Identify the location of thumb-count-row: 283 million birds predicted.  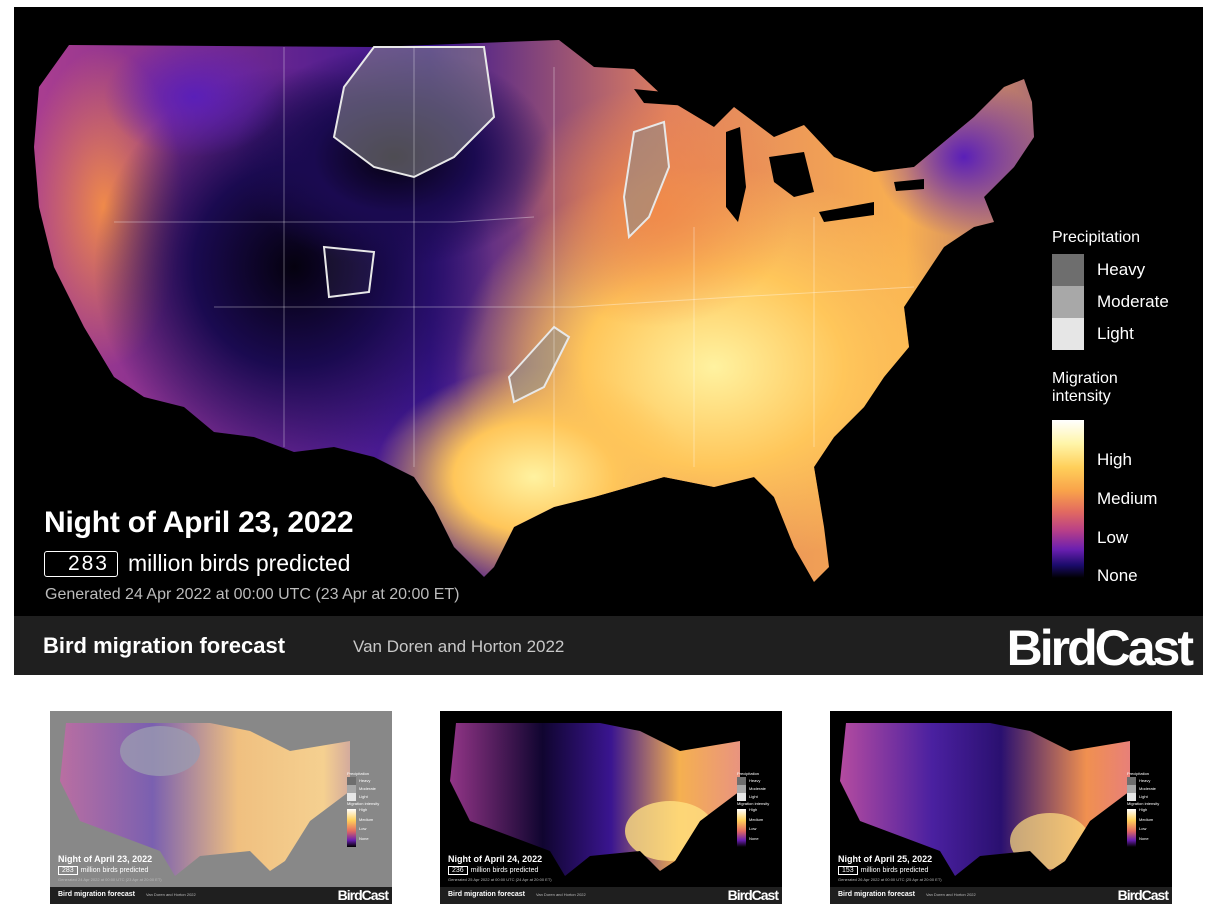
(103, 870).